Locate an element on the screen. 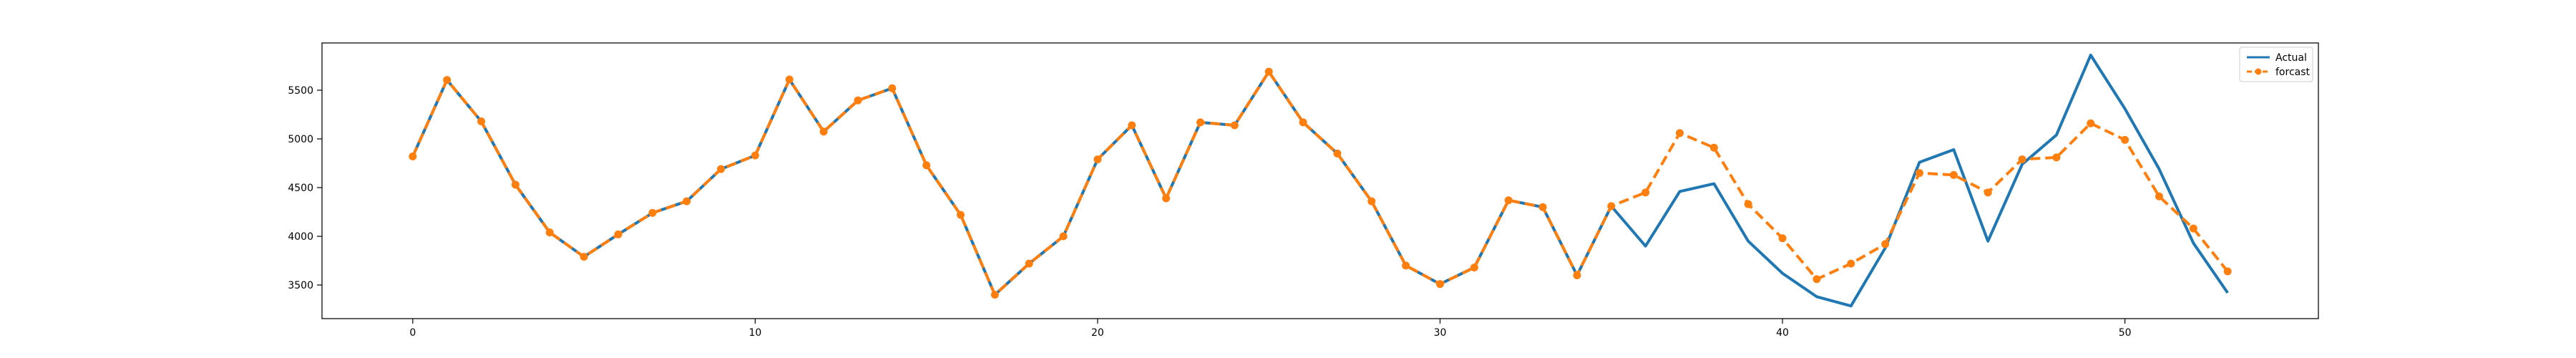 Image resolution: width=2576 pixels, height=358 pixels. x-tick-label: 10 is located at coordinates (754, 333).